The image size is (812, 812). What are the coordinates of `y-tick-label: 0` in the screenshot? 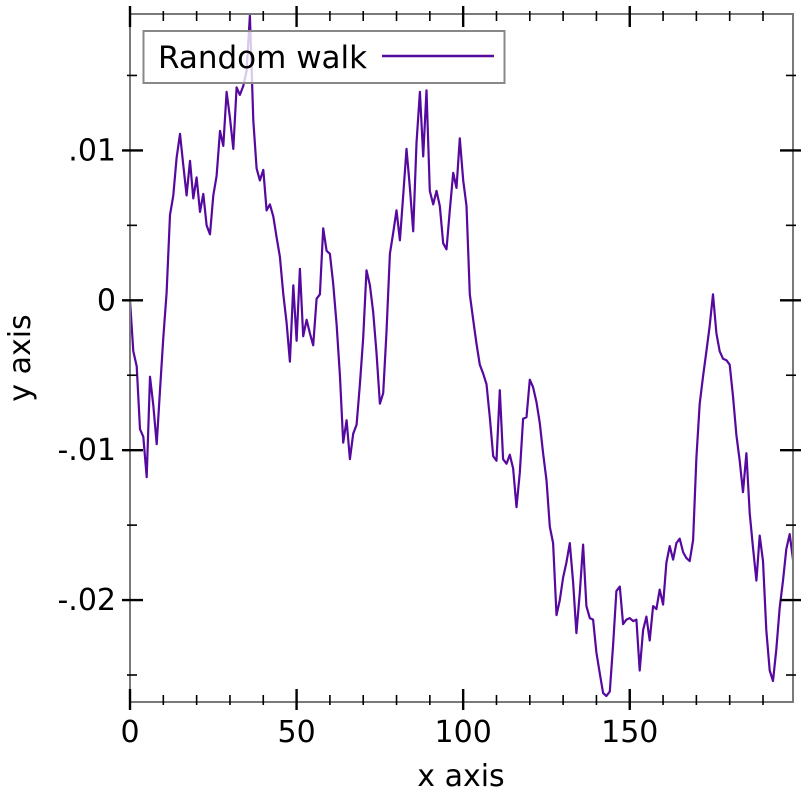 It's located at (106, 300).